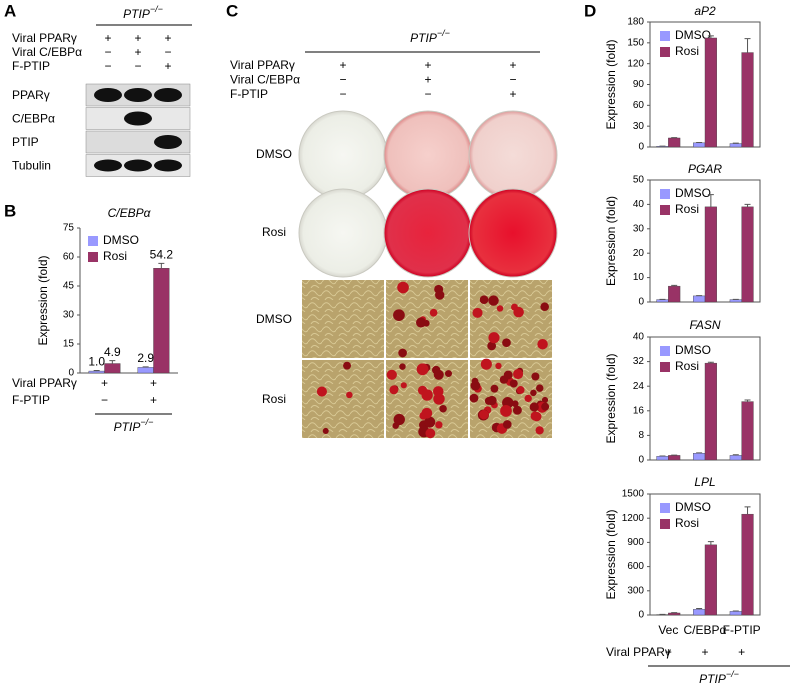 The height and width of the screenshot is (688, 800). Describe the element at coordinates (639, 386) in the screenshot. I see `y-tick-label: 24` at that location.